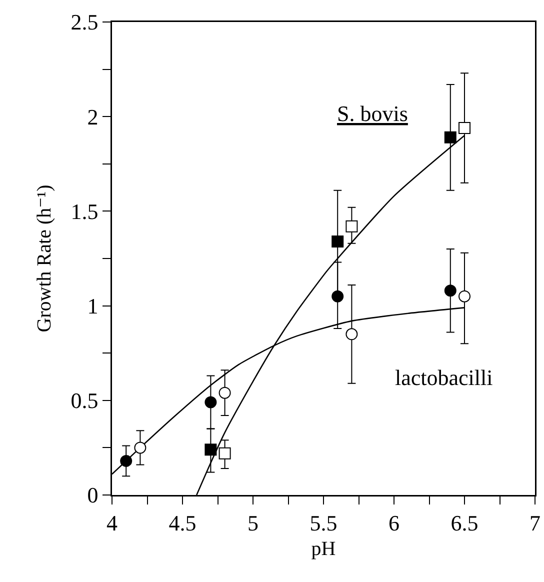  Describe the element at coordinates (535, 523) in the screenshot. I see `x-tick-label: 7` at that location.